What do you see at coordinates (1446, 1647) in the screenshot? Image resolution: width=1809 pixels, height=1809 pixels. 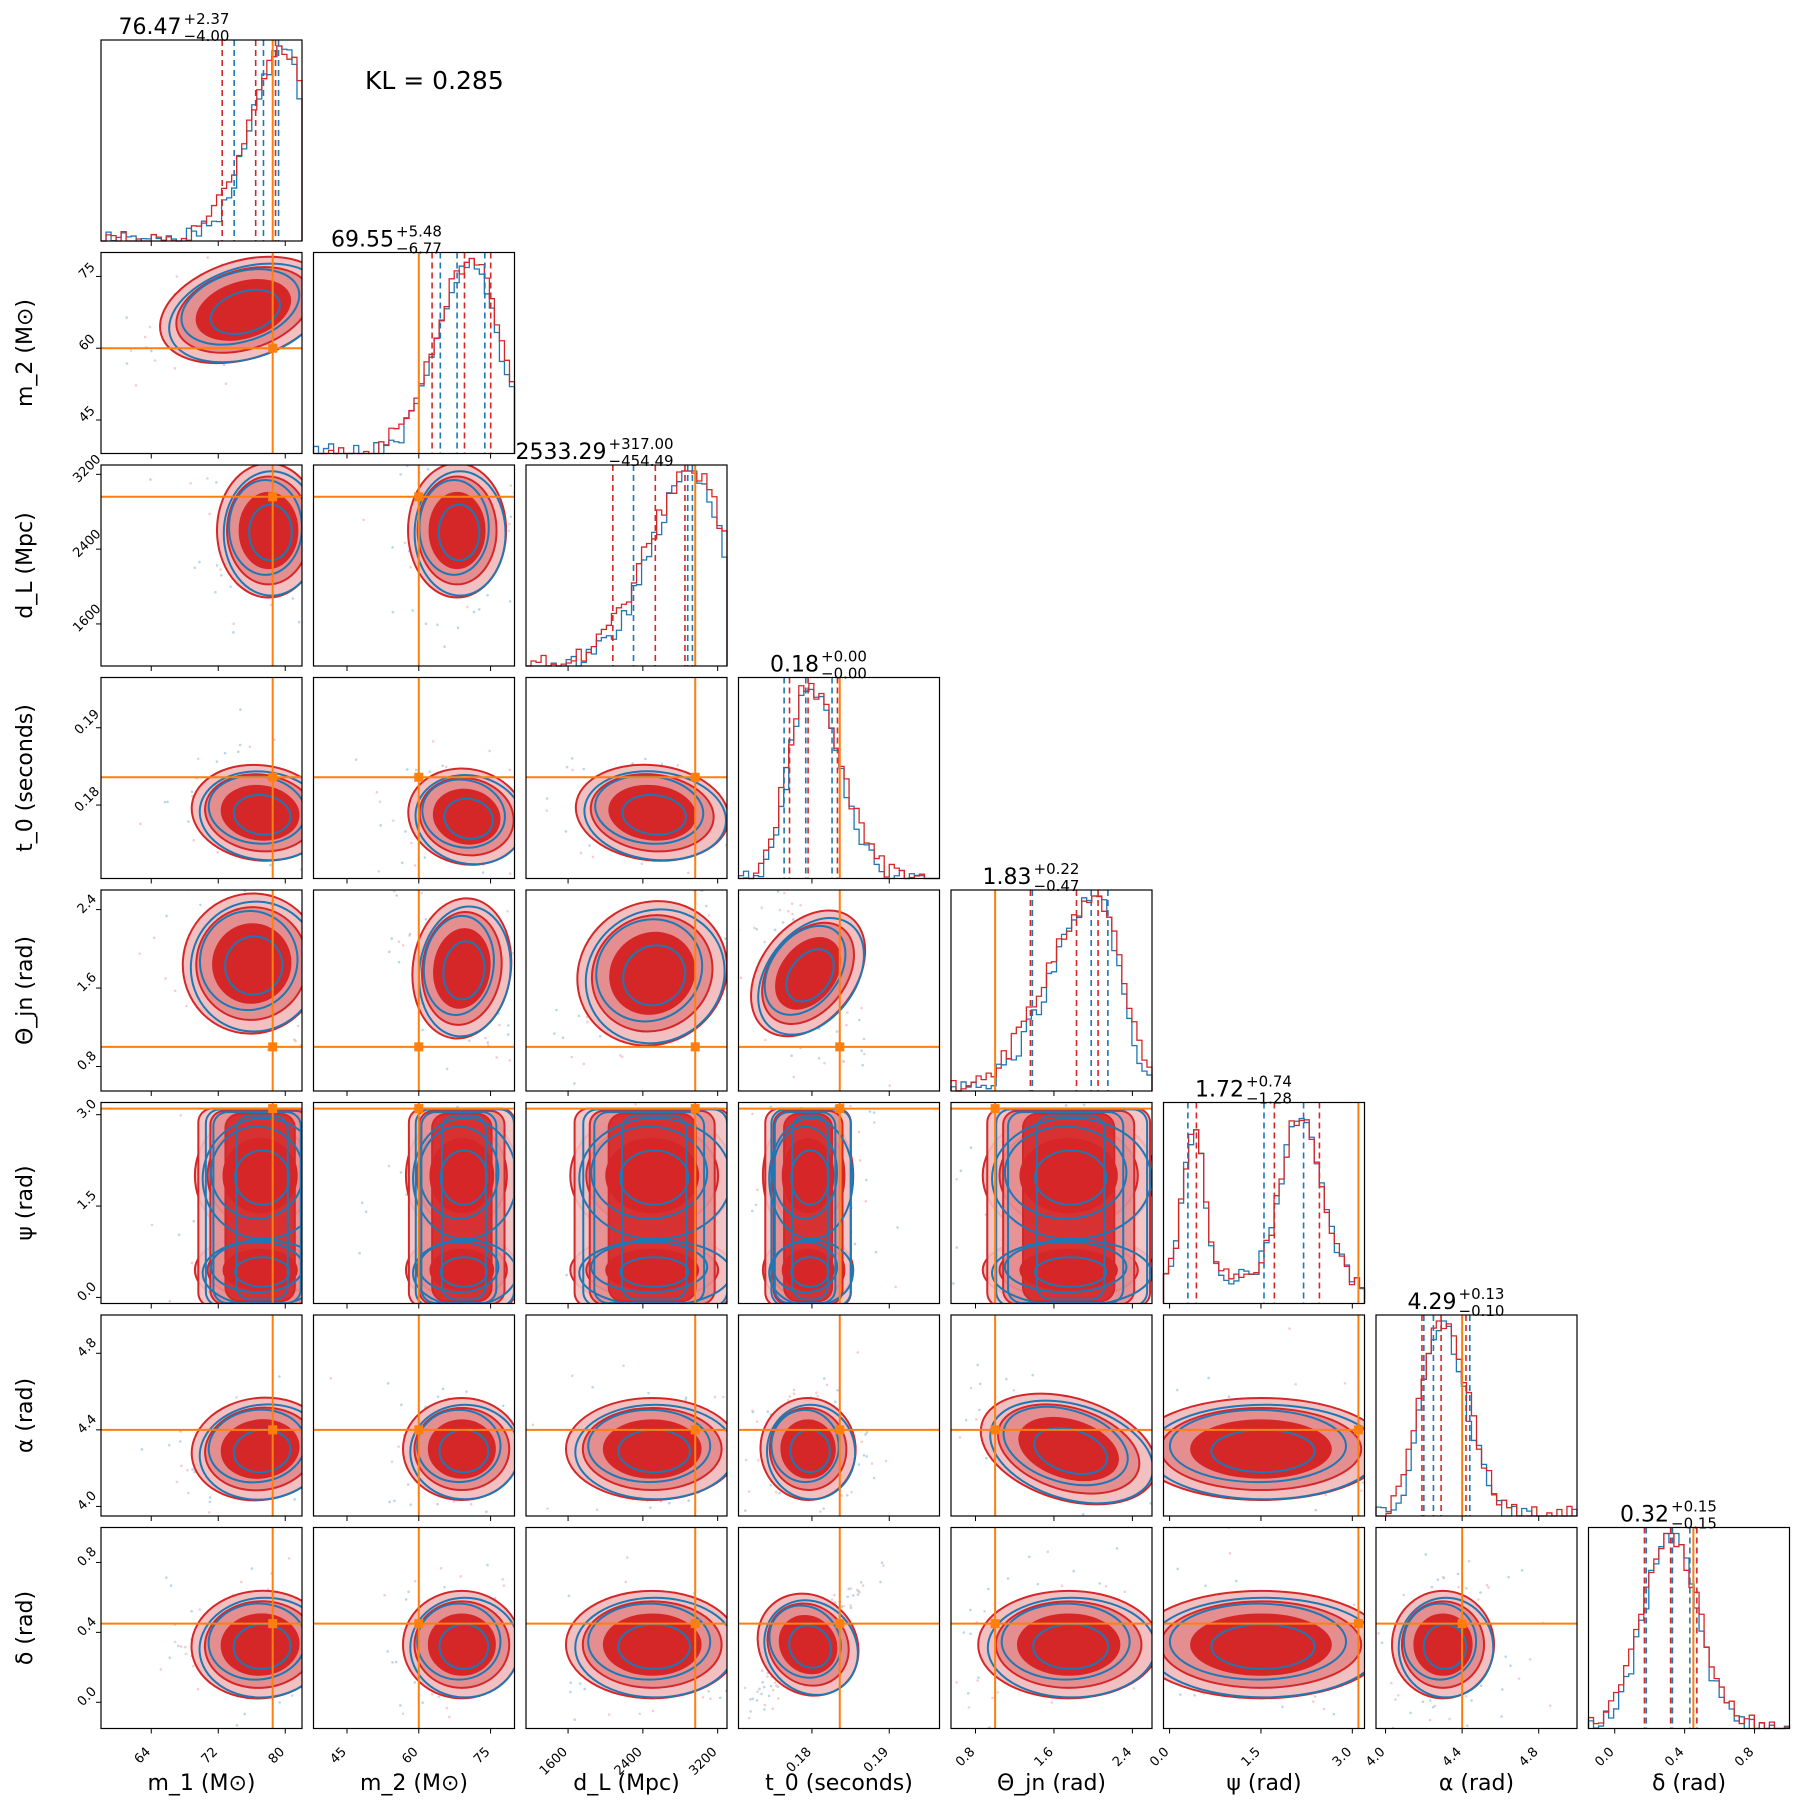 I see `blue-contour-outer` at bounding box center [1446, 1647].